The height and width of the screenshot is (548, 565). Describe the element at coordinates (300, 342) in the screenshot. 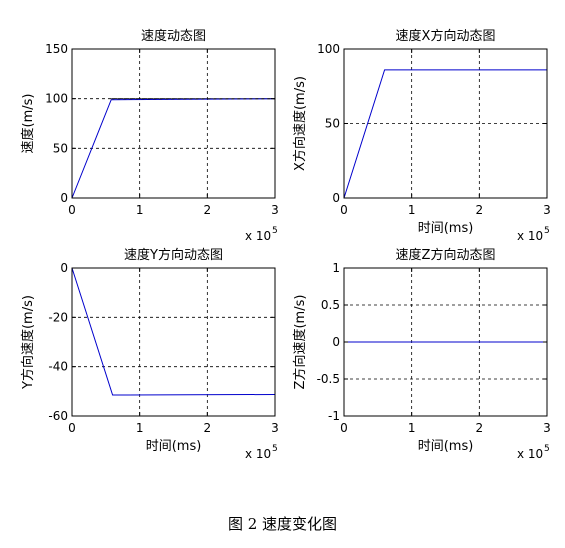

I see `y-axis-label: Z方向速度(m/s)` at that location.